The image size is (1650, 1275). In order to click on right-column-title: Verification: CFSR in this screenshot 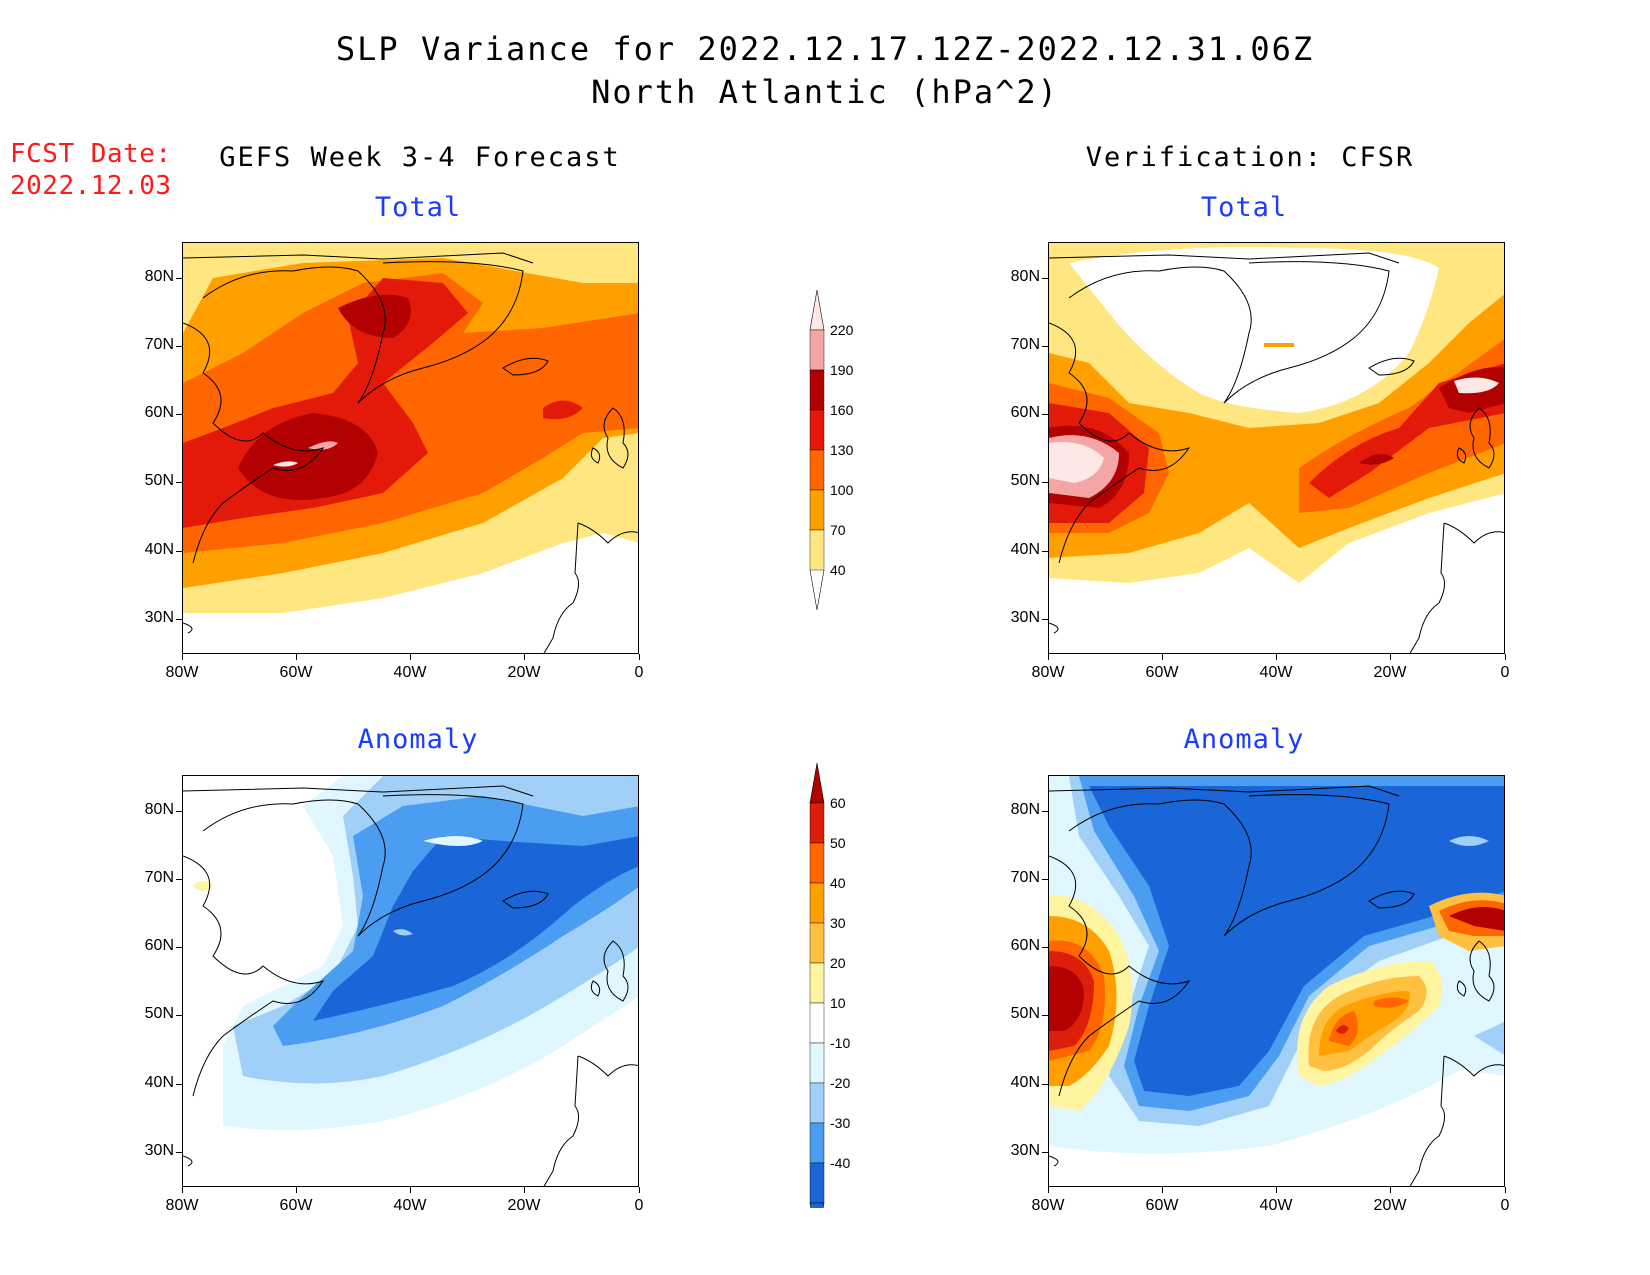, I will do `click(1250, 157)`.